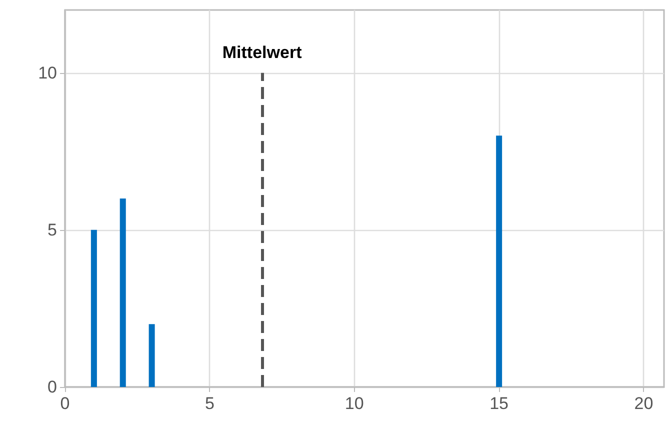 The height and width of the screenshot is (424, 667). Describe the element at coordinates (209, 403) in the screenshot. I see `x-tick-label: 5` at that location.